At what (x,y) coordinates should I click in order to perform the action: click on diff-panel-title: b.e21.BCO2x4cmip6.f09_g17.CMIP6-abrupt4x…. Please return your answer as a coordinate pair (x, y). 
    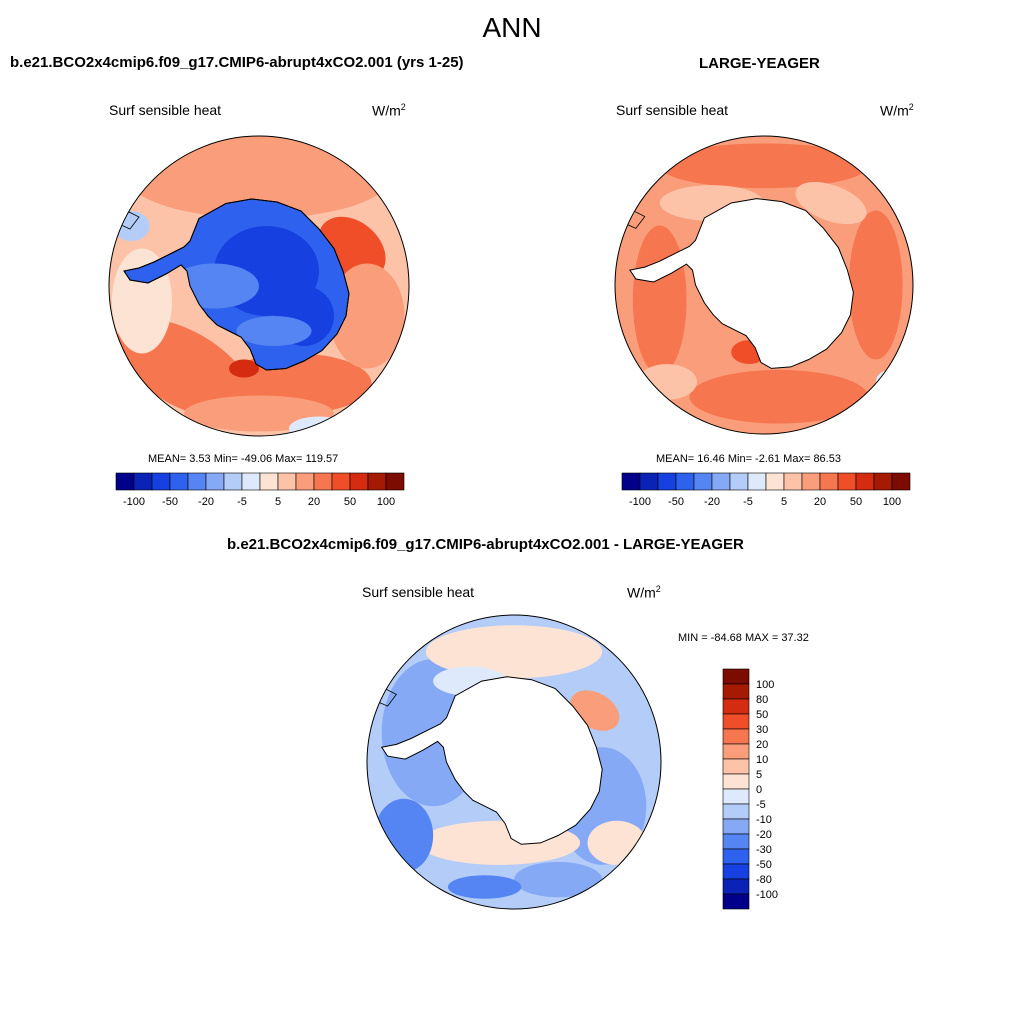
    Looking at the image, I should click on (485, 544).